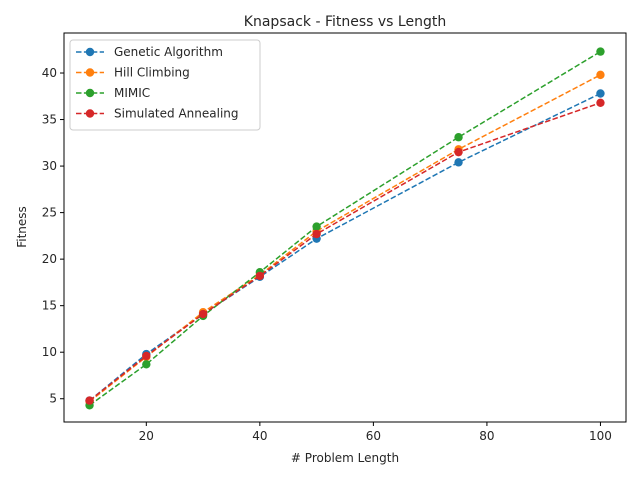  What do you see at coordinates (49, 352) in the screenshot?
I see `y-tick-label: 10` at bounding box center [49, 352].